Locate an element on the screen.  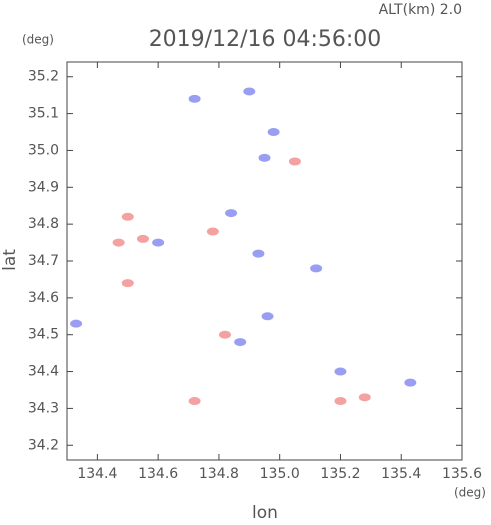
altitude-label: ALT(km) 2.0 is located at coordinates (420, 10).